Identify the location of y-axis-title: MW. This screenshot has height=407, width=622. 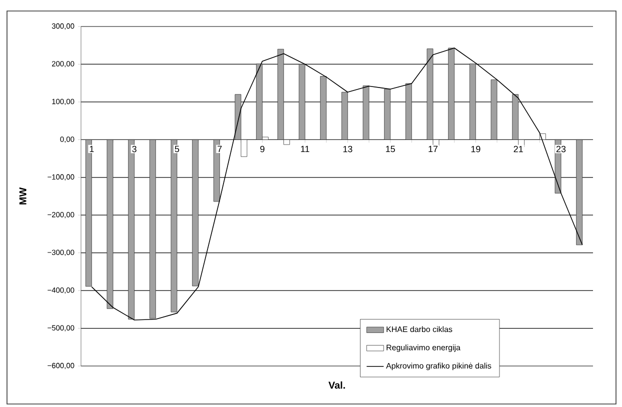
(22, 195).